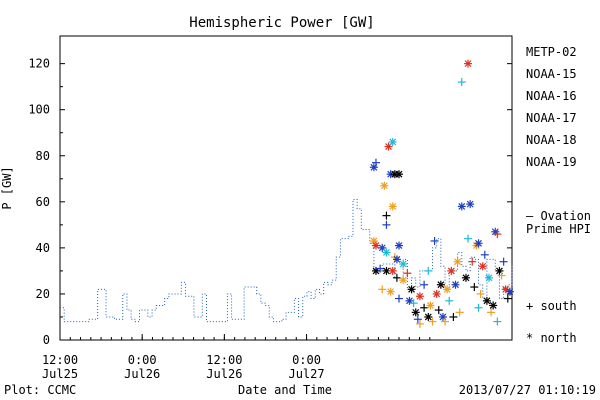 This screenshot has height=400, width=600. I want to click on chart-title: Hemispheric Power [GW], so click(281, 23).